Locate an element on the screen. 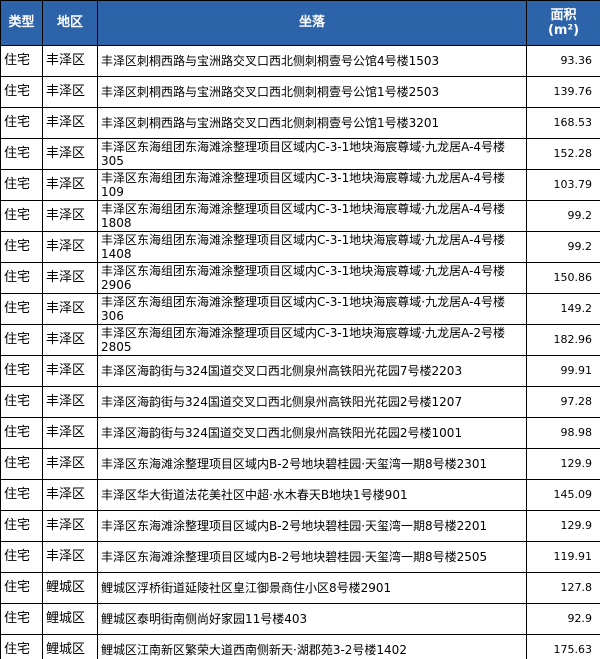 This screenshot has height=659, width=600. row: 住宅 丰泽区 丰泽区华大街道法花美社区中超·水木春天B地块1号楼901 145.09 is located at coordinates (300, 495).